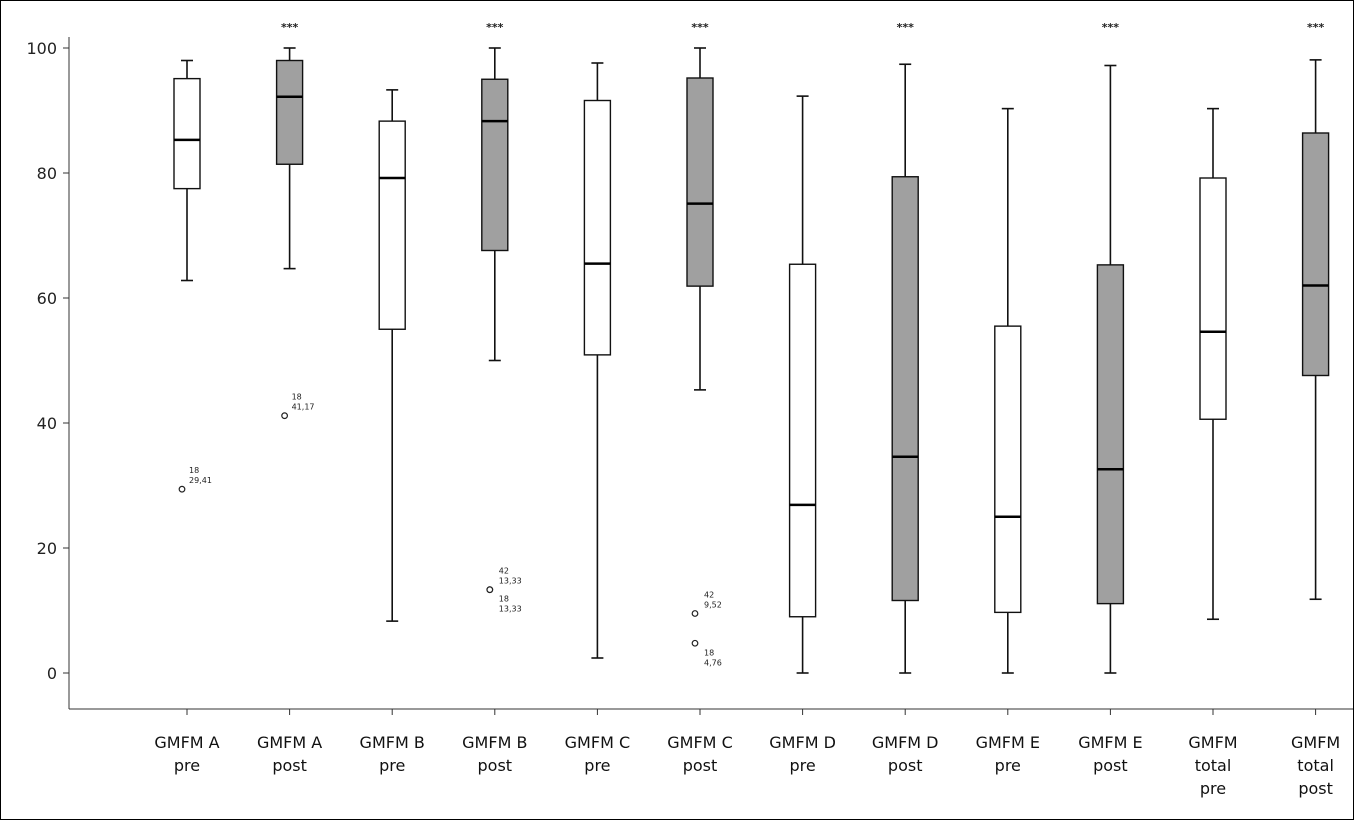 The height and width of the screenshot is (820, 1354). Describe the element at coordinates (392, 432) in the screenshot. I see `box-gmfm-b-pre: GMFM B pre` at that location.